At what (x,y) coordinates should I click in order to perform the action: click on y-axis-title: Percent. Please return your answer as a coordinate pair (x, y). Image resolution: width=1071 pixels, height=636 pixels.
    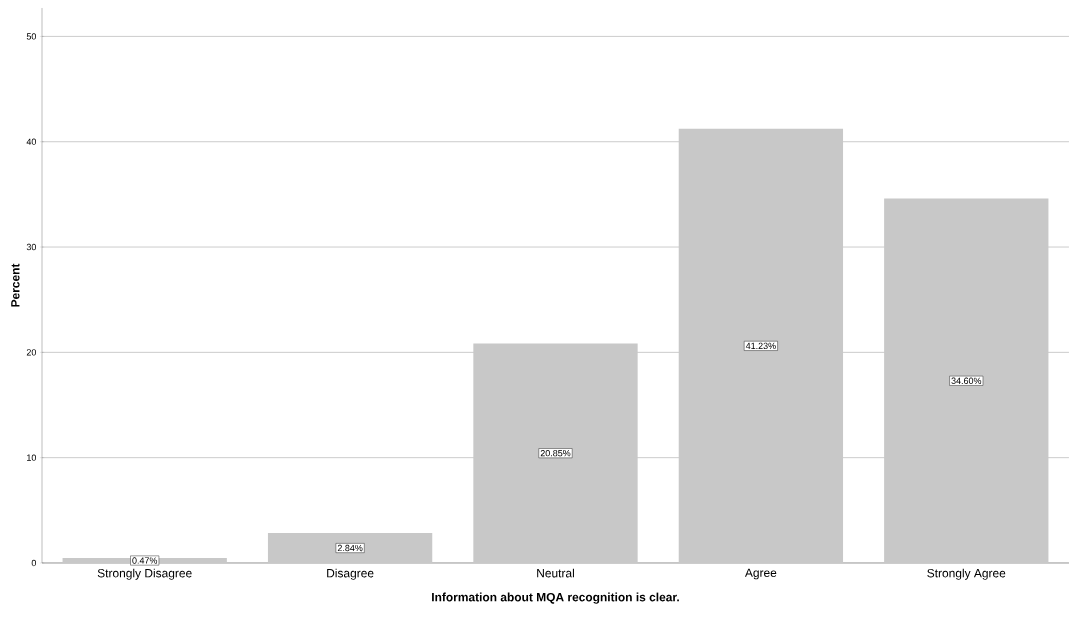
    Looking at the image, I should click on (15, 285).